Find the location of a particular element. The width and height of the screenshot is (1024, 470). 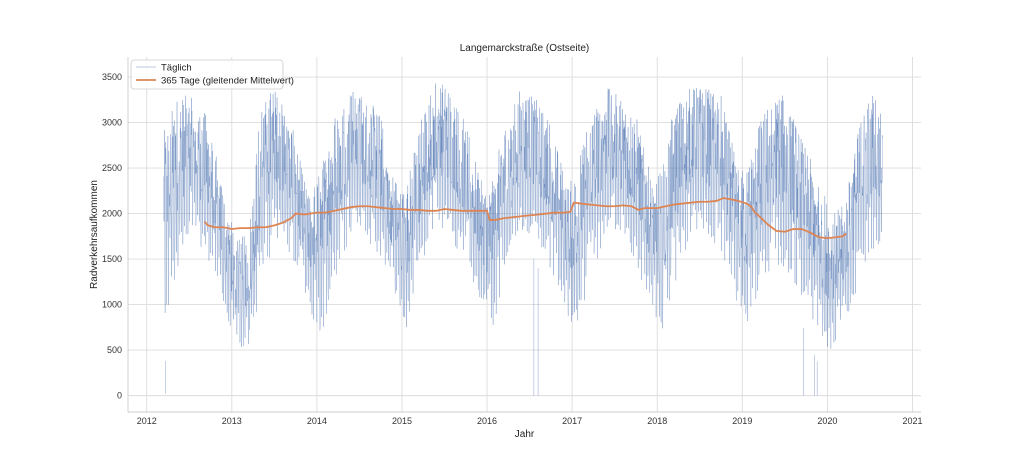

rolling-mean-series is located at coordinates (525, 218).